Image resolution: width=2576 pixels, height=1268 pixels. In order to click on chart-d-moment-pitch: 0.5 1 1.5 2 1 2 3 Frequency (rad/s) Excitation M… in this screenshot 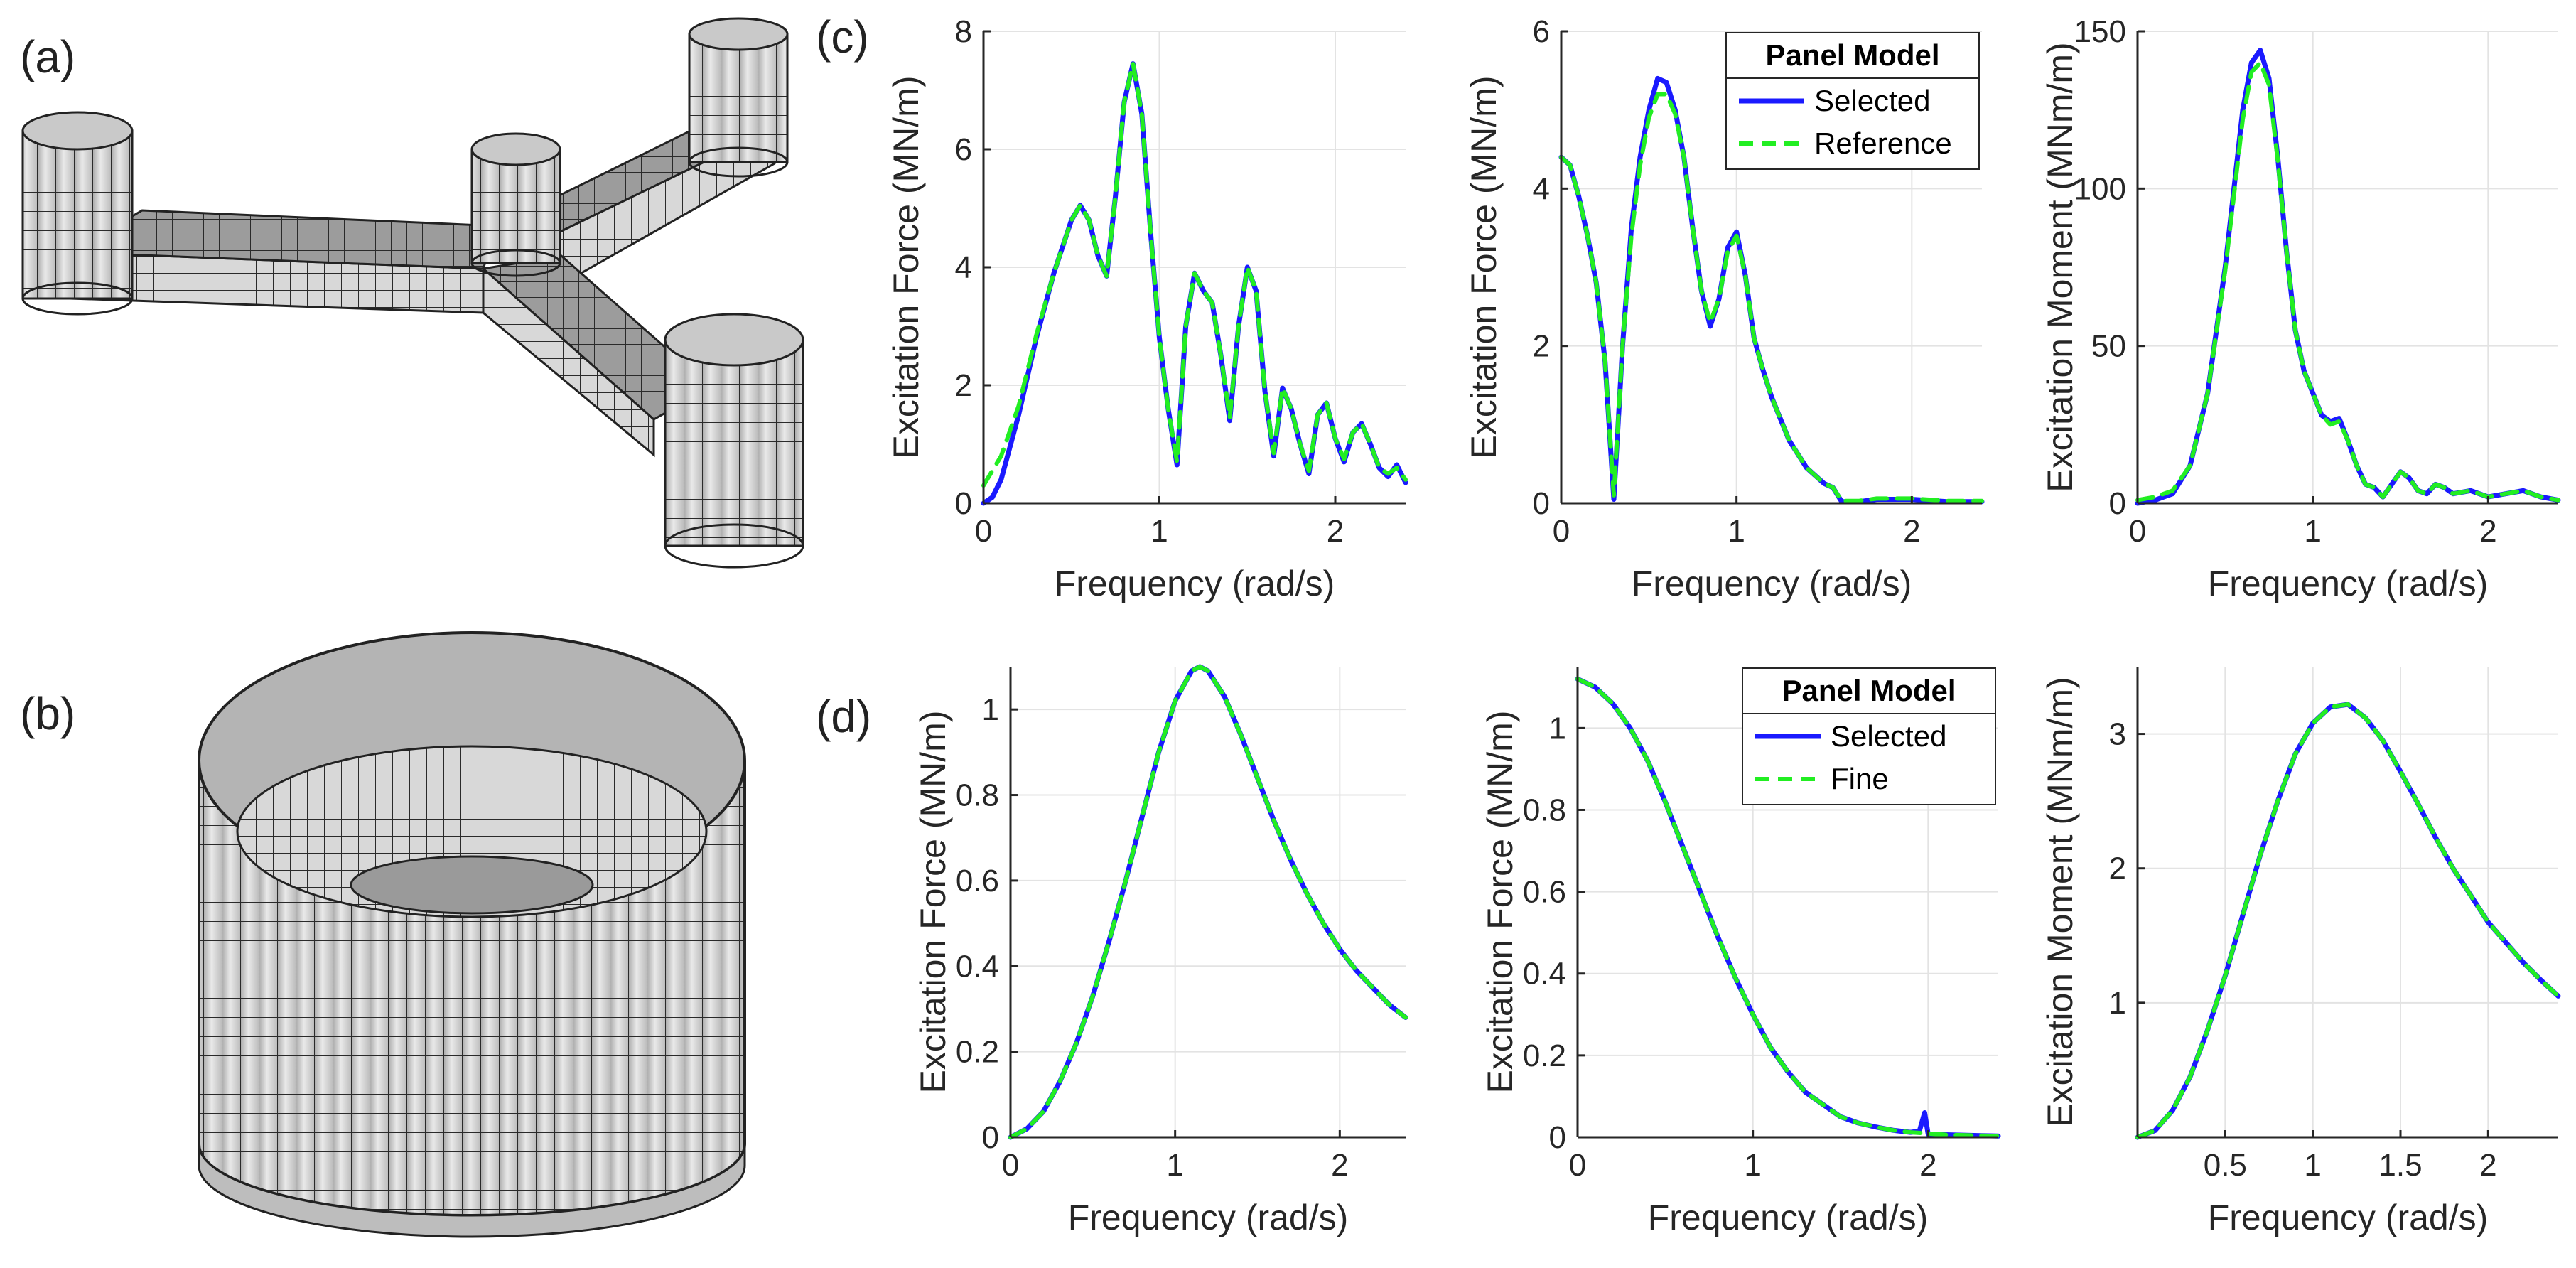, I will do `click(2301, 952)`.